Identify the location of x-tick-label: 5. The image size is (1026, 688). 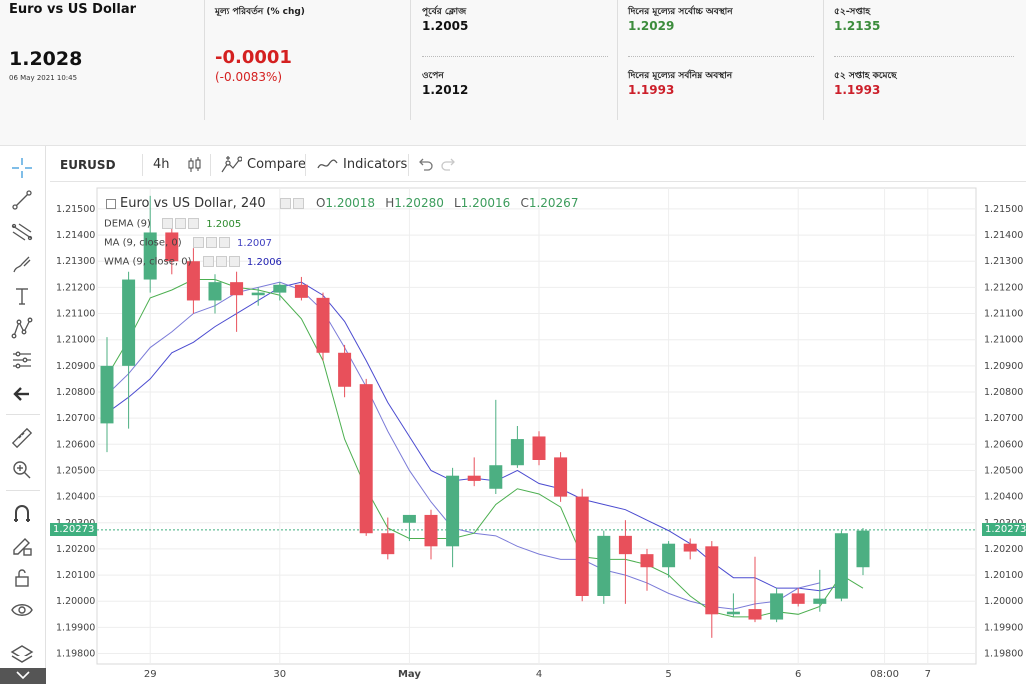
(668, 674).